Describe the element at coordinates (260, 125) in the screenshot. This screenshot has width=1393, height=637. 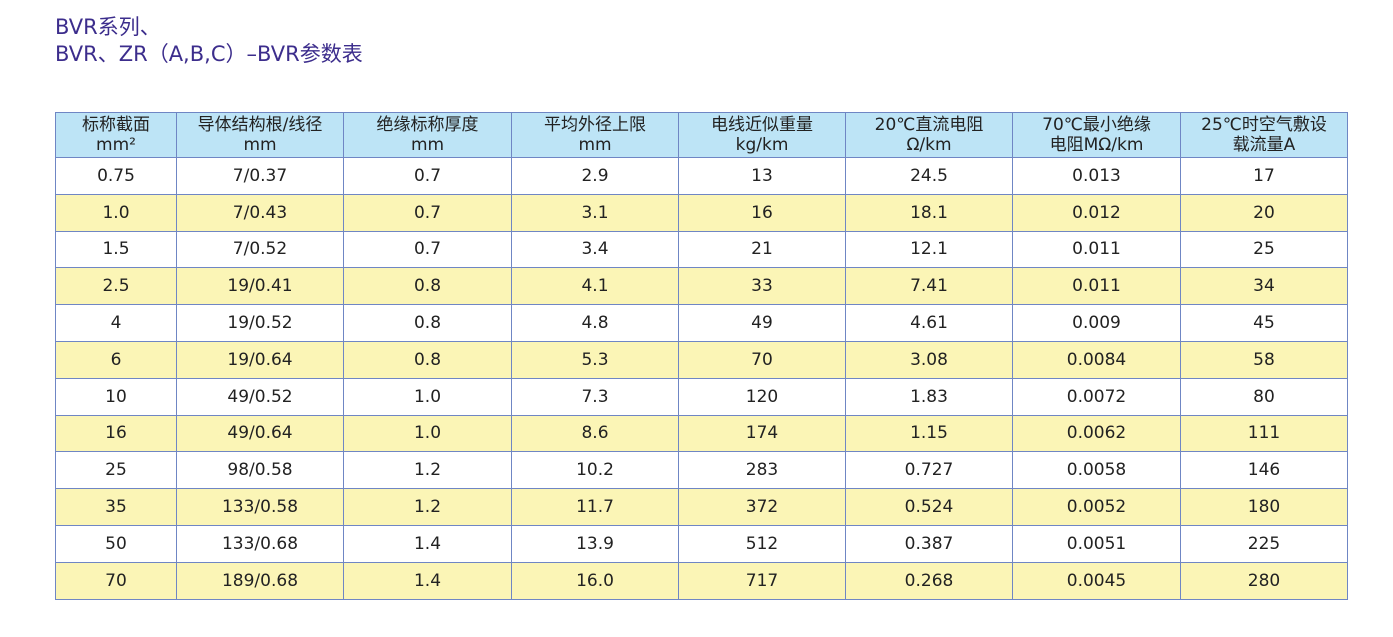
I see `header-line: 导体结构根/线径` at that location.